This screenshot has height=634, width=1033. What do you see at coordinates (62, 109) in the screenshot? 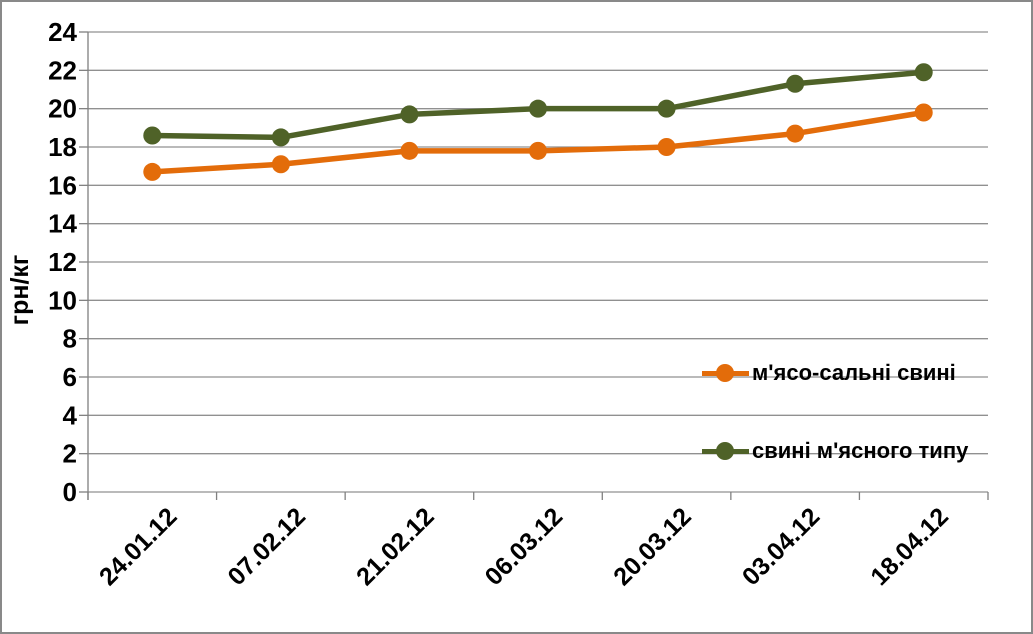
I see `y-tick-label: 20` at bounding box center [62, 109].